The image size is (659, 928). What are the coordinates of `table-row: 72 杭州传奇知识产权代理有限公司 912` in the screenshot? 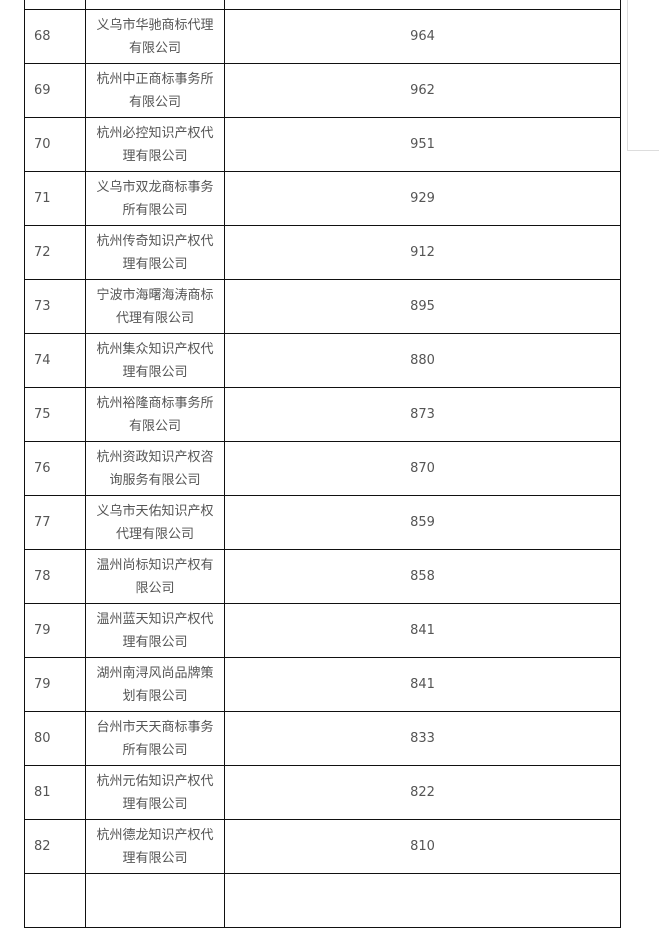 It's located at (322, 252).